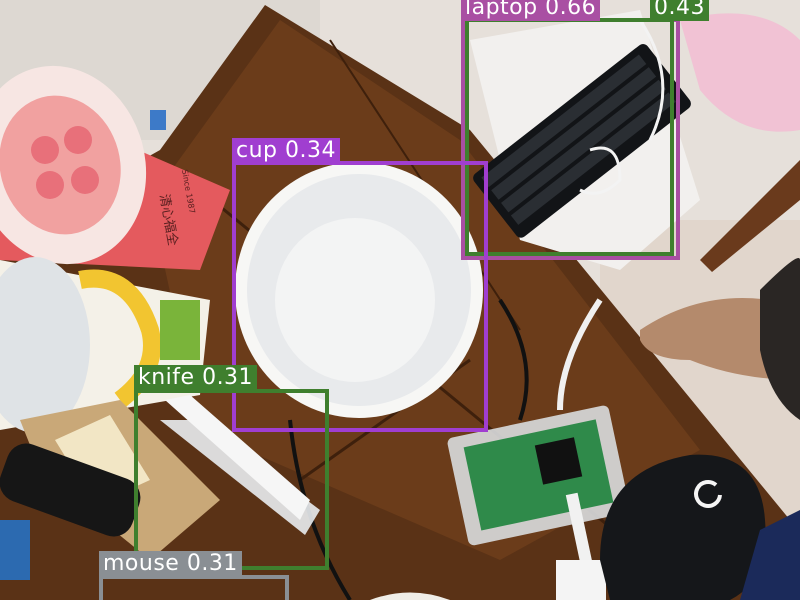 This screenshot has height=600, width=800. I want to click on keyboard, so click(582, 141).